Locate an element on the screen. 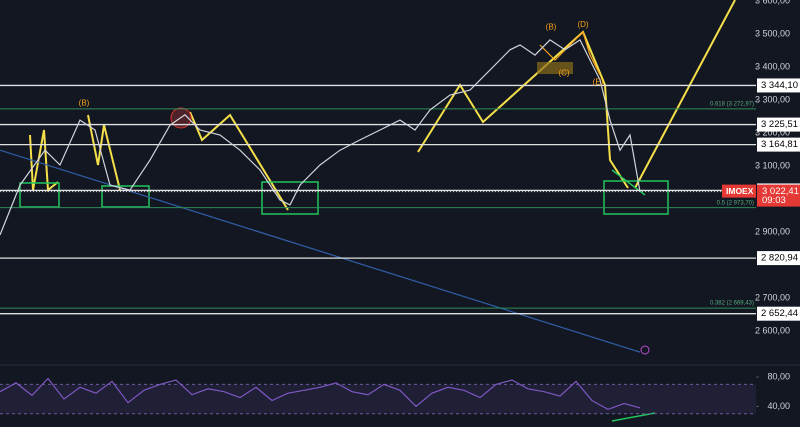  y-tick-label: 3 400,00 is located at coordinates (772, 66).